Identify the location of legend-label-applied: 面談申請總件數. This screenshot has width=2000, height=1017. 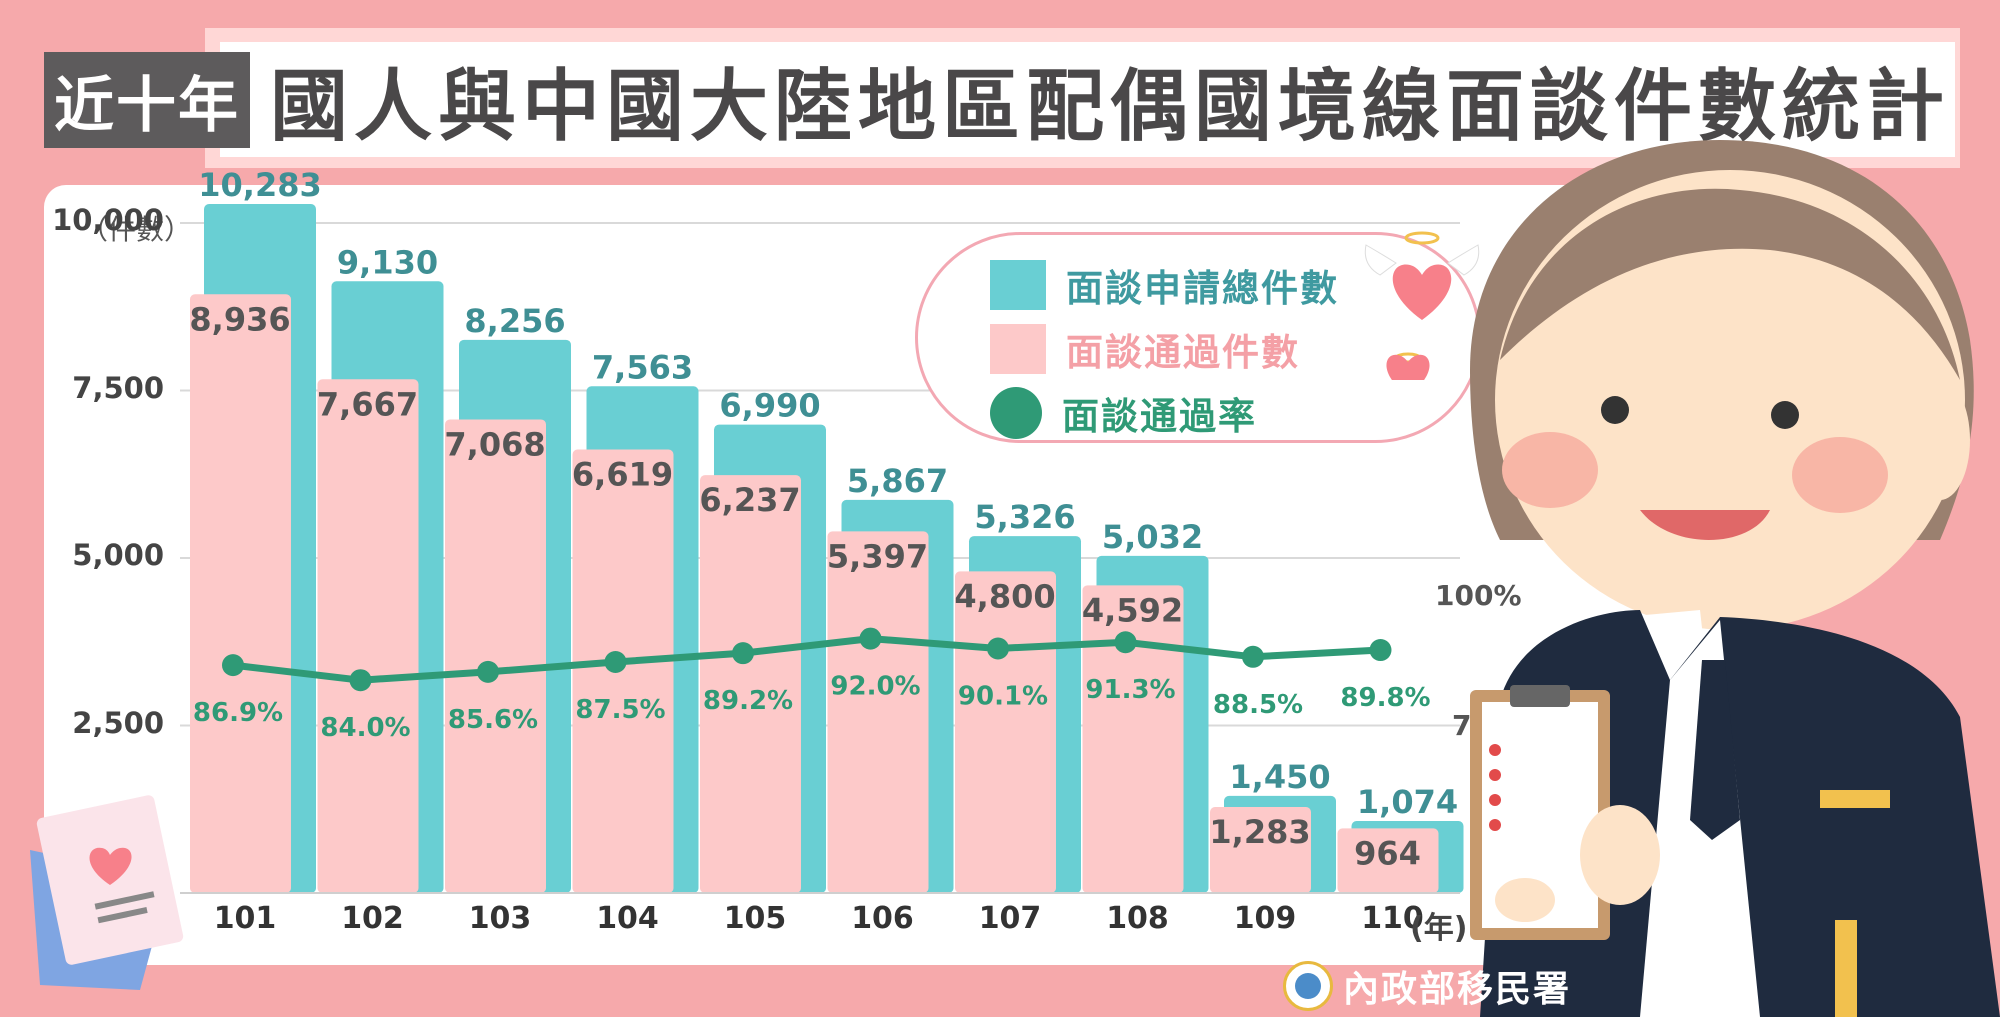
(1202, 288).